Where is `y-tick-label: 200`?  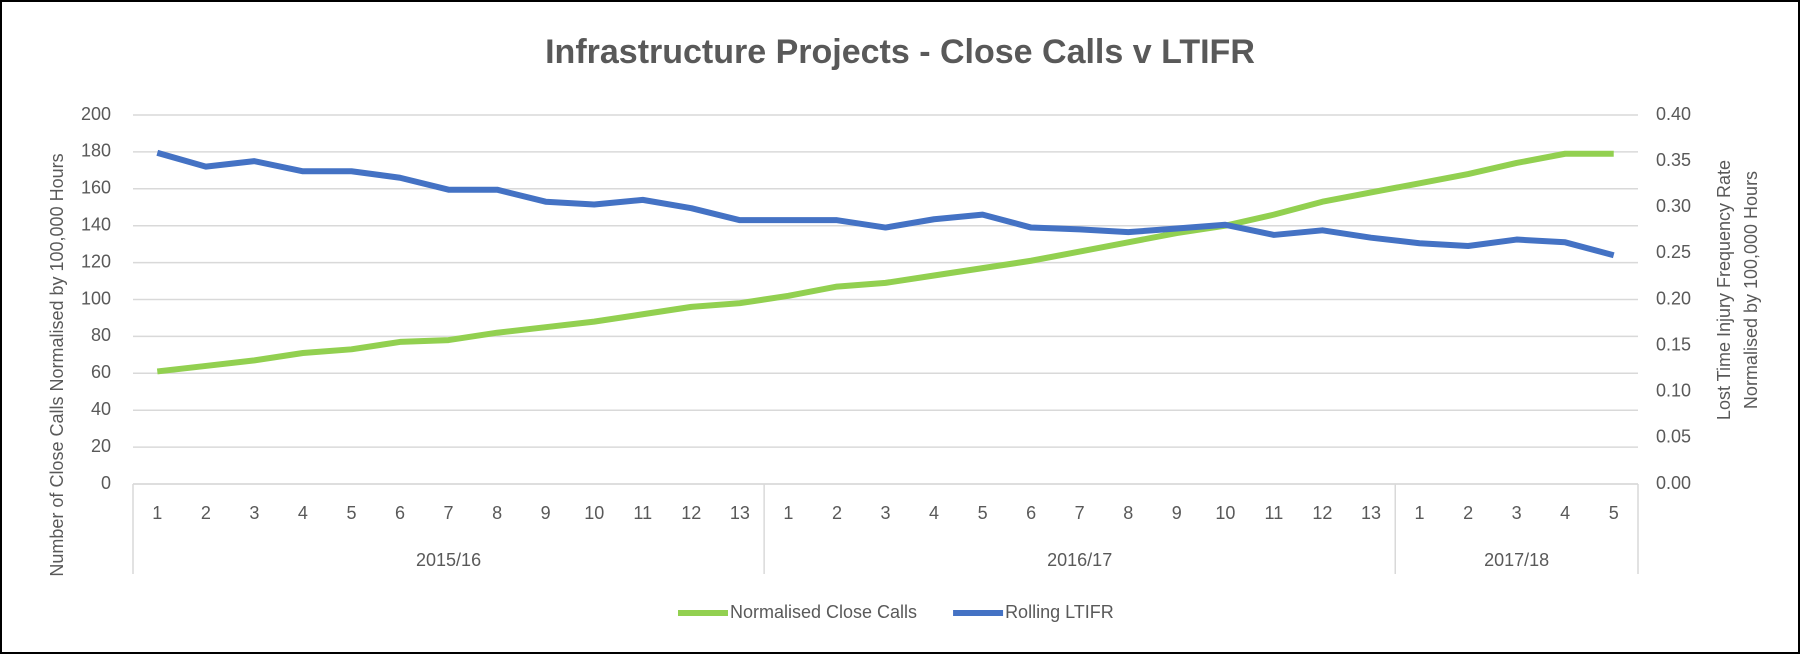
y-tick-label: 200 is located at coordinates (96, 114).